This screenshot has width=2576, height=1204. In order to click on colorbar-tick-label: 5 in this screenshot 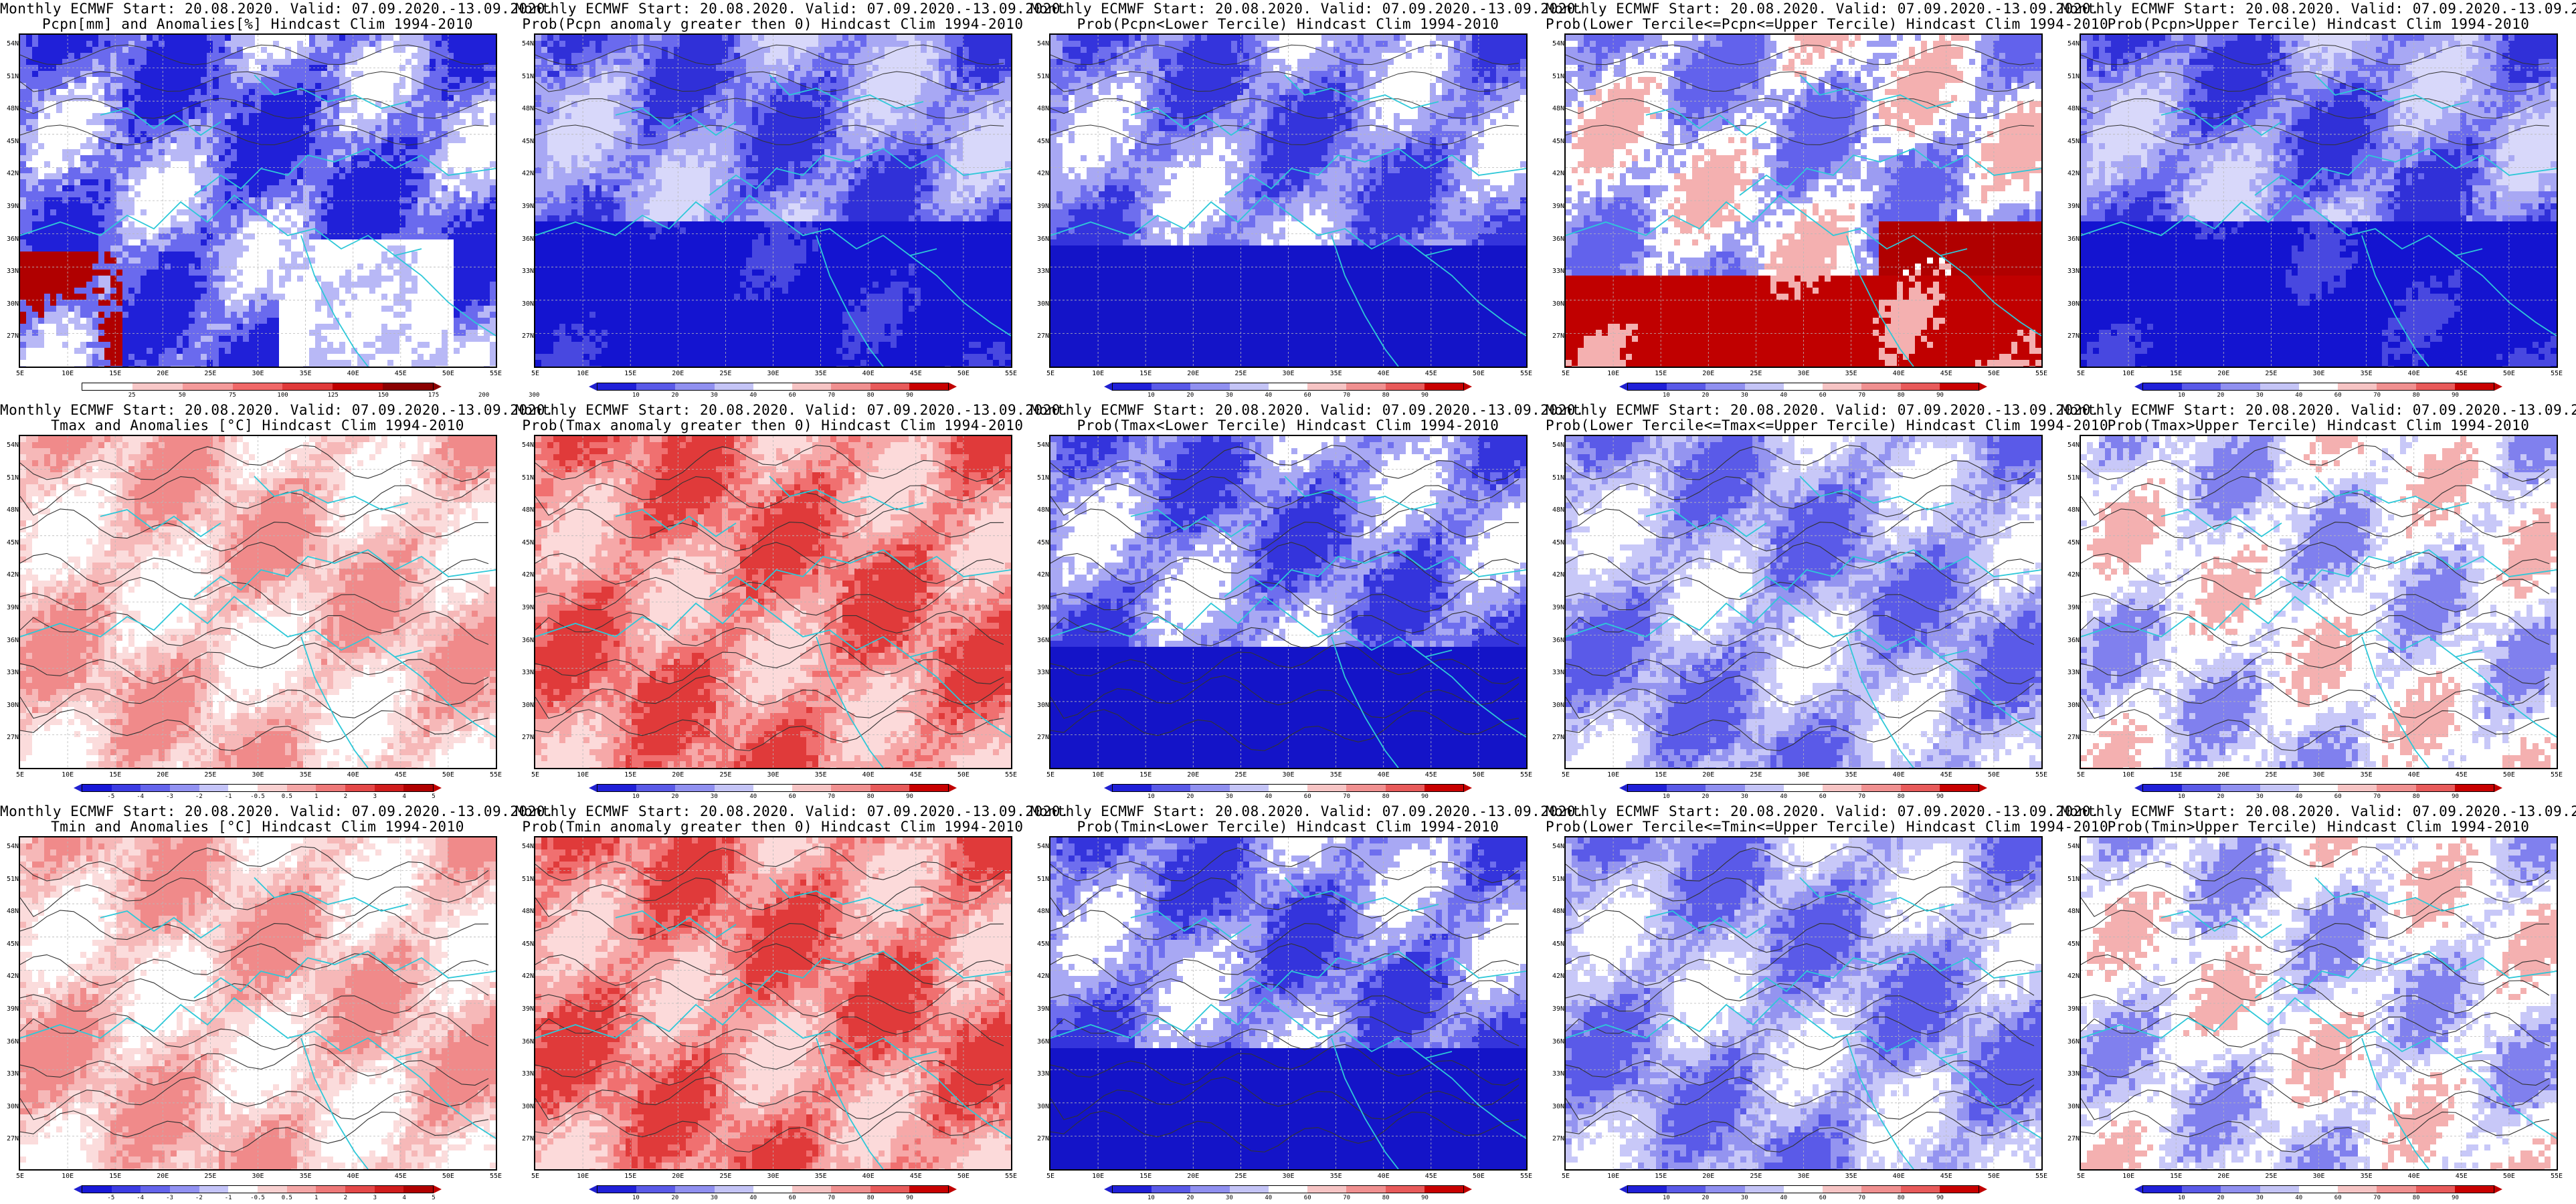, I will do `click(433, 796)`.